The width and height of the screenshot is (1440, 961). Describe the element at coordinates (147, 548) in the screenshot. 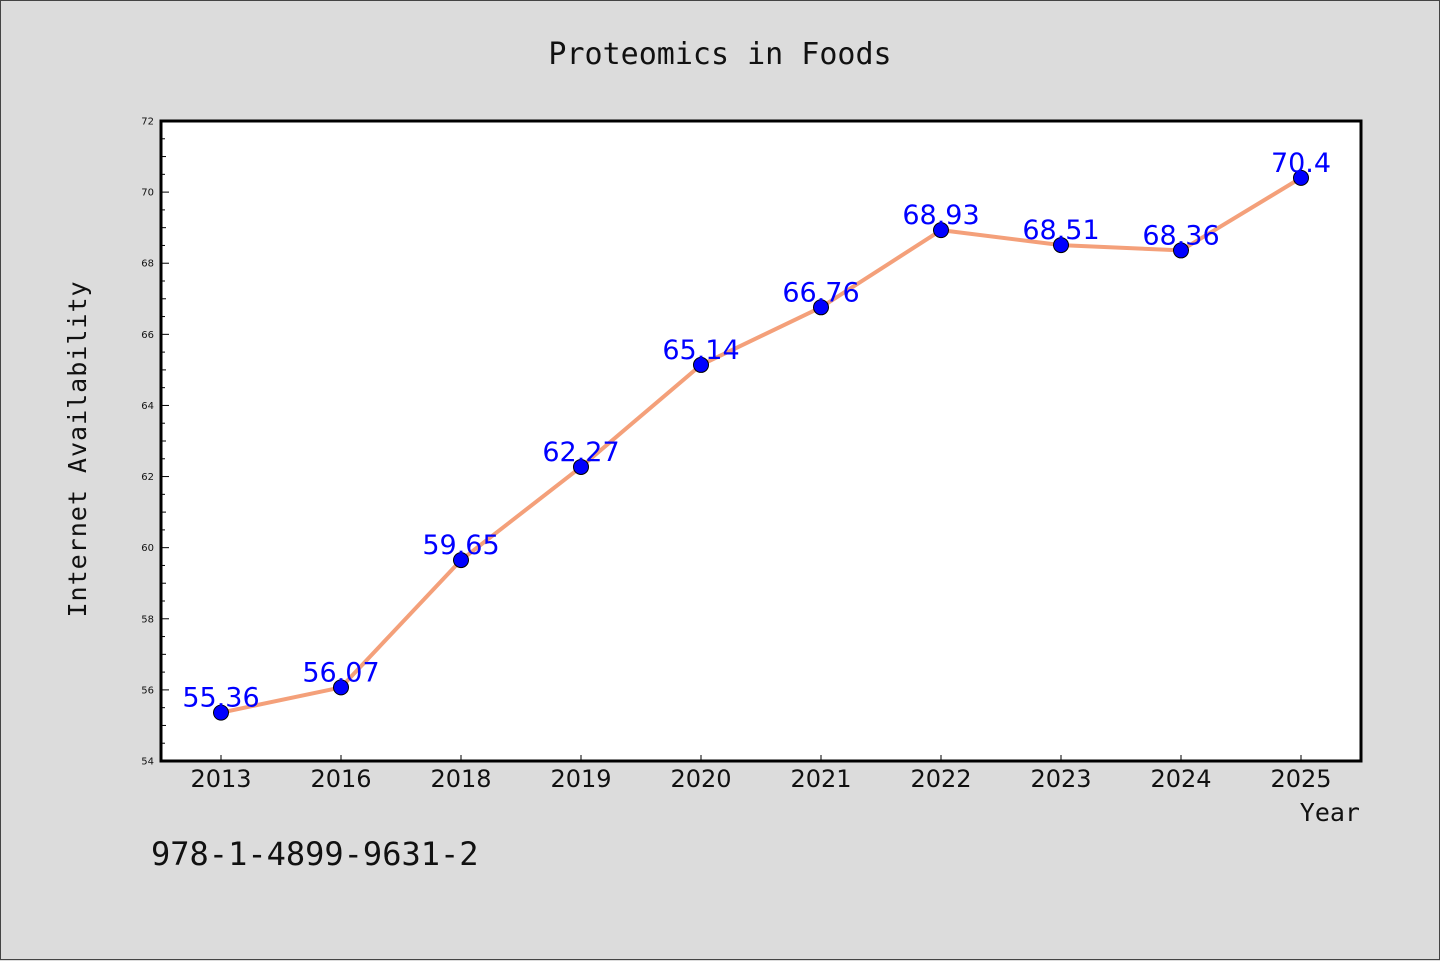

I see `y-tick-label: 60` at that location.